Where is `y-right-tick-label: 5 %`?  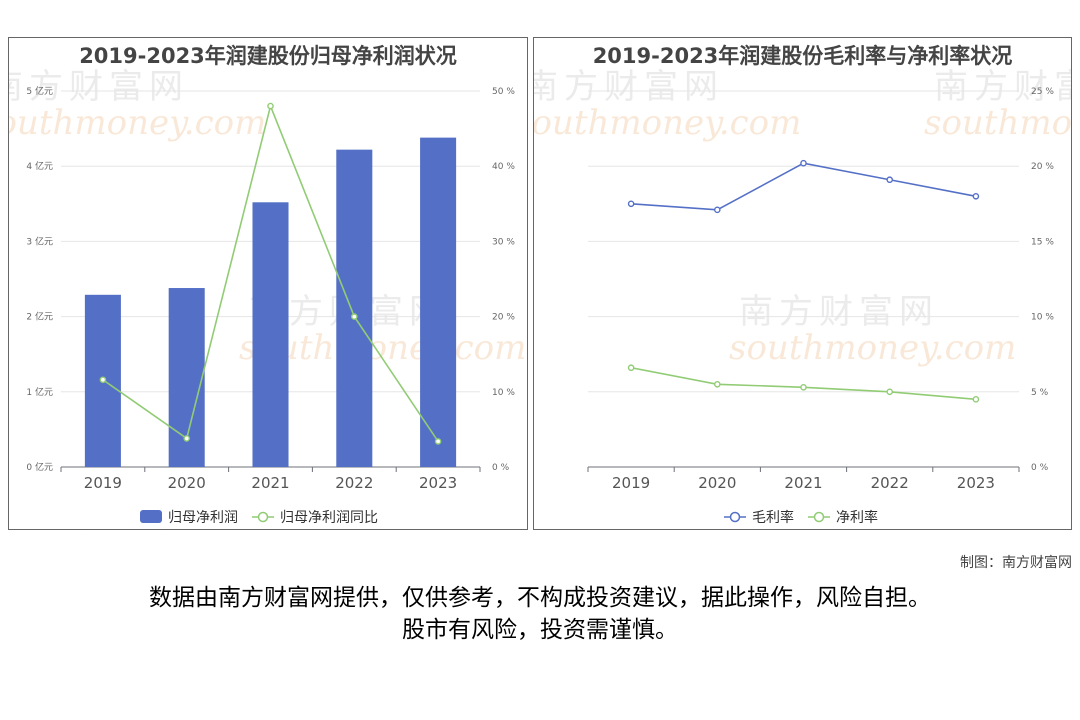 y-right-tick-label: 5 % is located at coordinates (1040, 393).